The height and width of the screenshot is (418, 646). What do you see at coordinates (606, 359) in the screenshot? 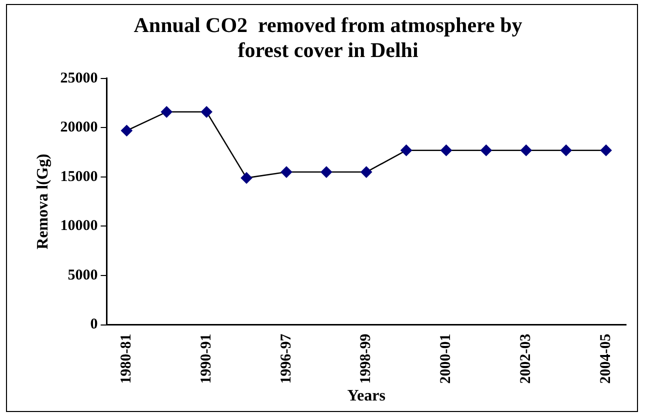
I see `x-tick-label: 2004-05` at bounding box center [606, 359].